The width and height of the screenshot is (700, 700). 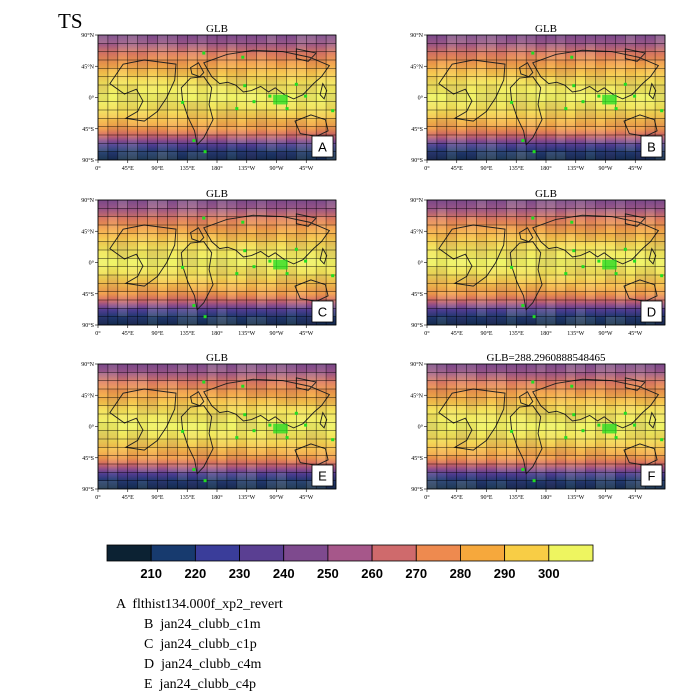 I want to click on colorbar-label: 300, so click(x=549, y=573).